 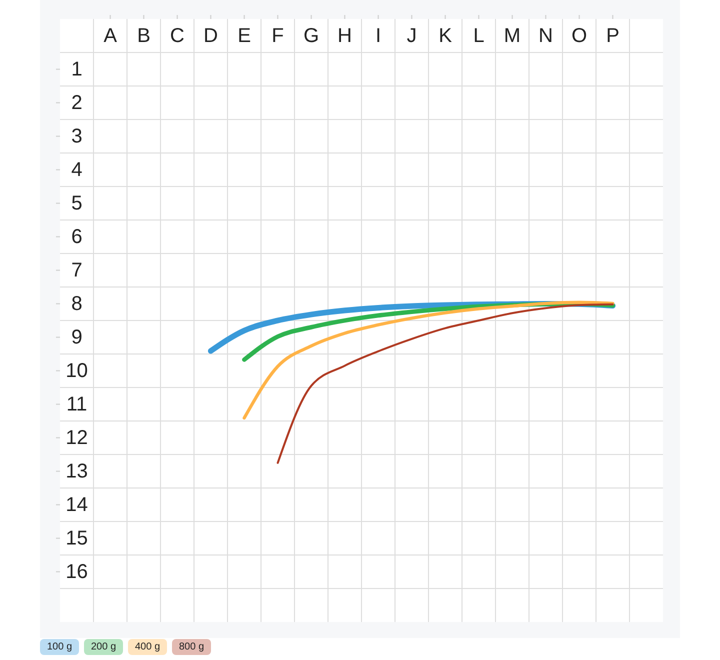 I want to click on x-tick-label: K, so click(x=445, y=35).